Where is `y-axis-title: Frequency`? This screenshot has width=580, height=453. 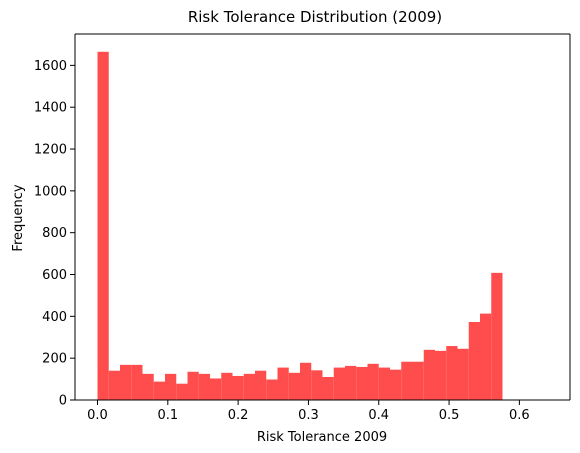
y-axis-title: Frequency is located at coordinates (18, 217).